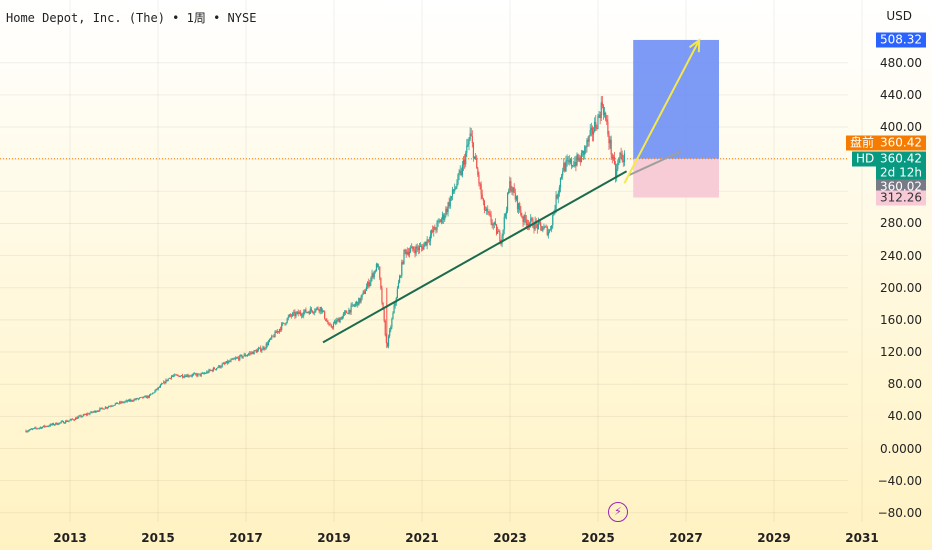 This screenshot has height=550, width=932. Describe the element at coordinates (901, 143) in the screenshot. I see `premarket-value-tag: 360.42` at that location.